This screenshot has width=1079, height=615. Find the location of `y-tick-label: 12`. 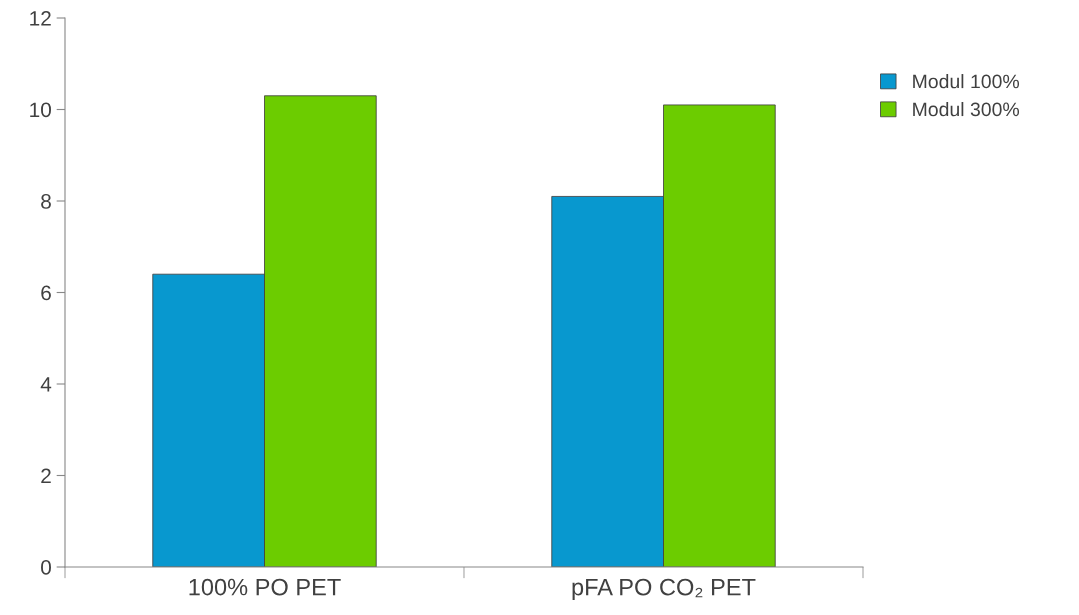

y-tick-label: 12 is located at coordinates (40, 18).